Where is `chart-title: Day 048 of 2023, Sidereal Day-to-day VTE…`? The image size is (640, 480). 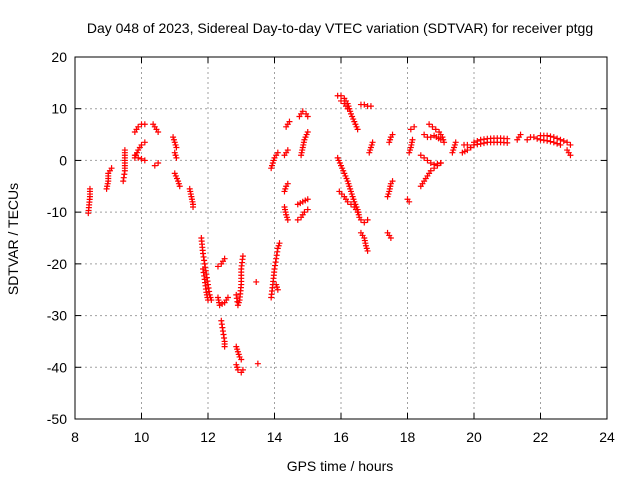
chart-title: Day 048 of 2023, Sidereal Day-to-day VTE… is located at coordinates (340, 28).